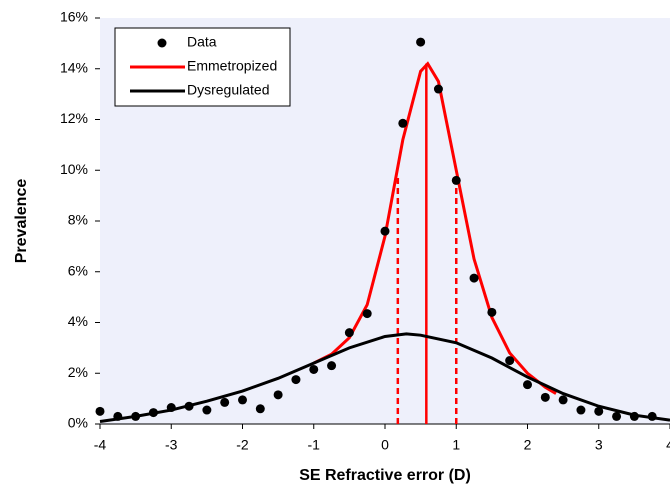  What do you see at coordinates (385, 475) in the screenshot?
I see `x-axis-title: SE Refractive error (D)` at bounding box center [385, 475].